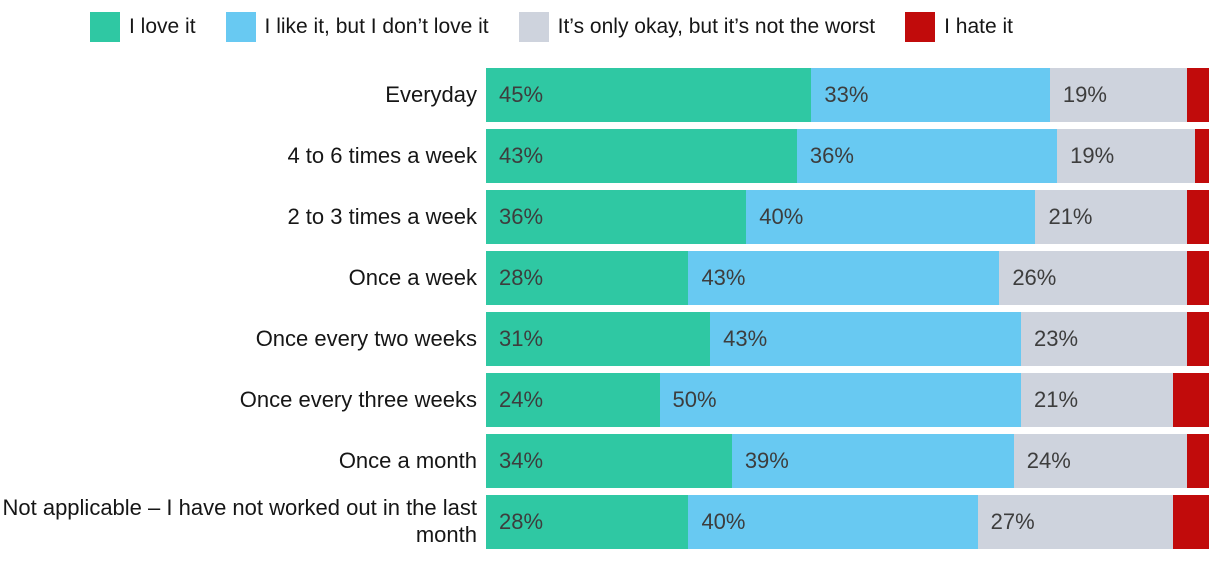 This screenshot has height=572, width=1220. What do you see at coordinates (979, 26) in the screenshot?
I see `legend-label: I hate it` at bounding box center [979, 26].